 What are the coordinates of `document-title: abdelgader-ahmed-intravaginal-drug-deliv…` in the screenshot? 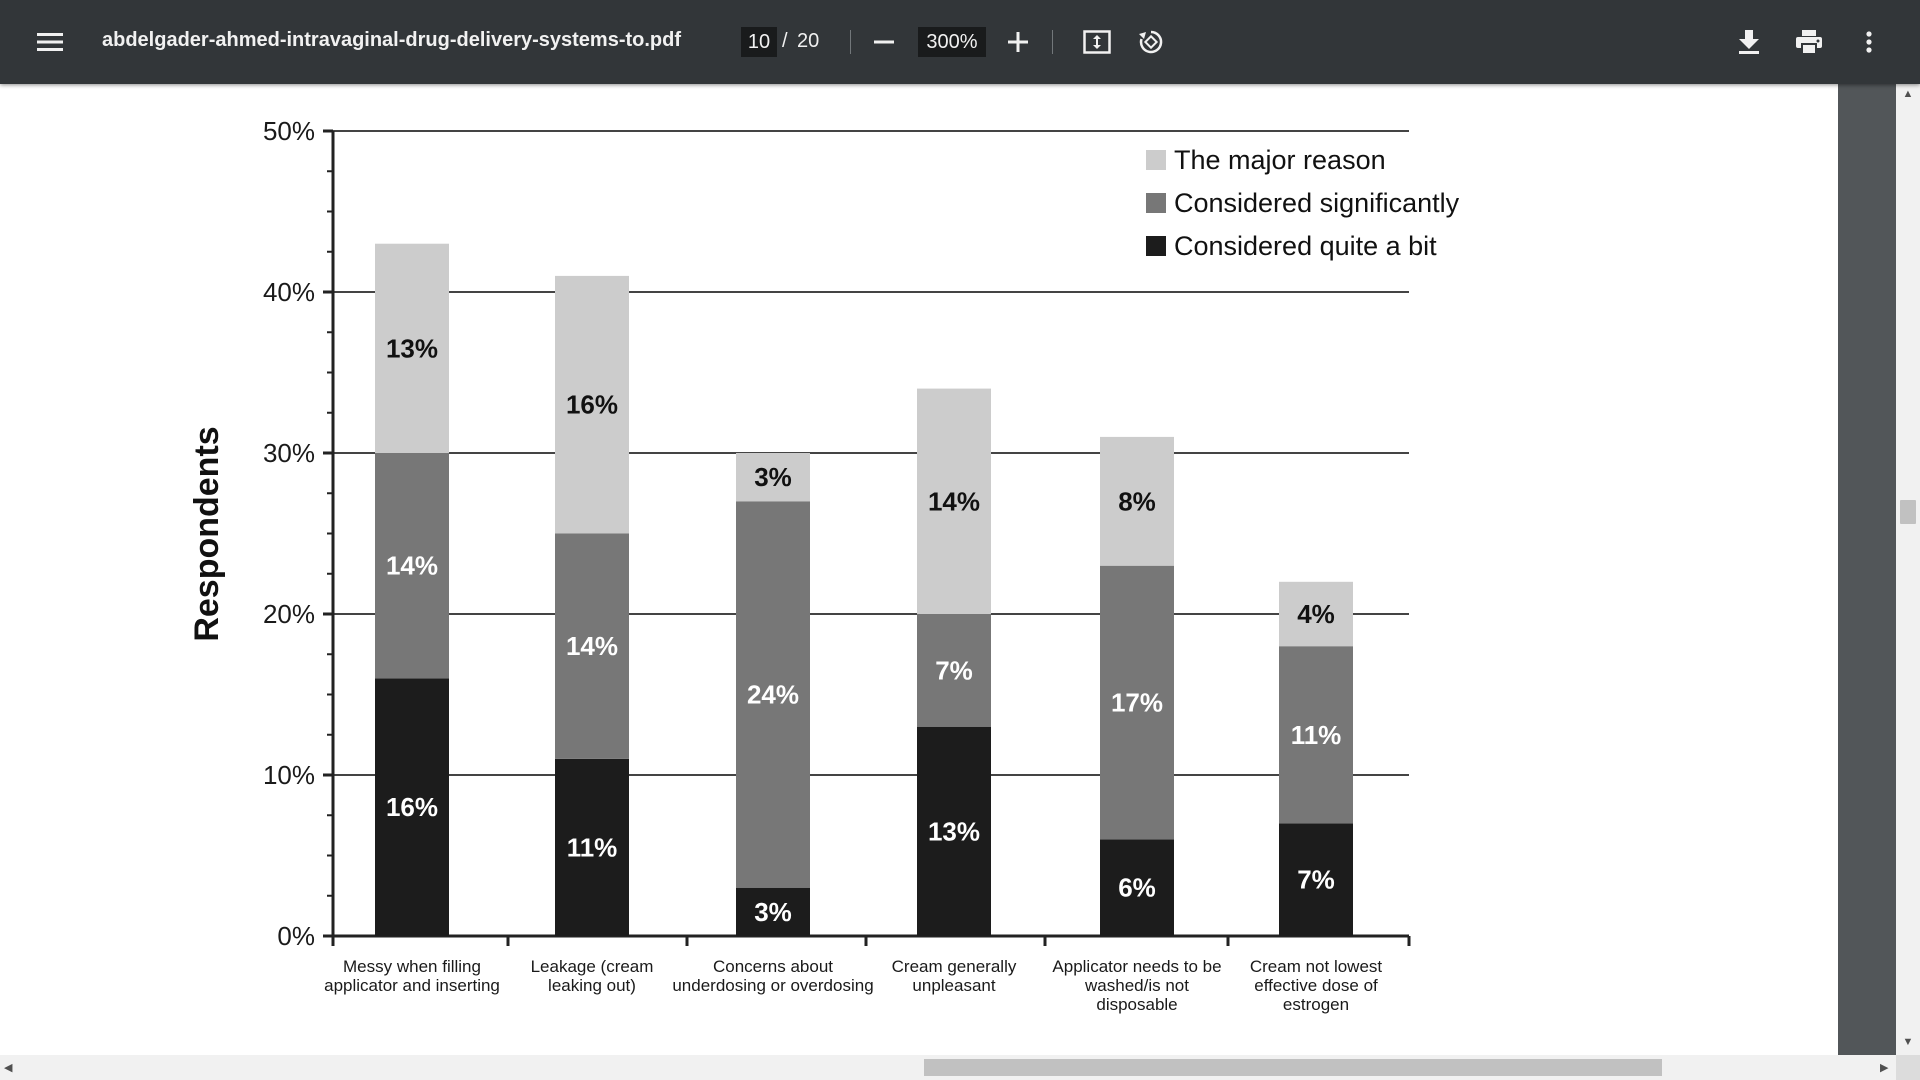 It's located at (392, 40).